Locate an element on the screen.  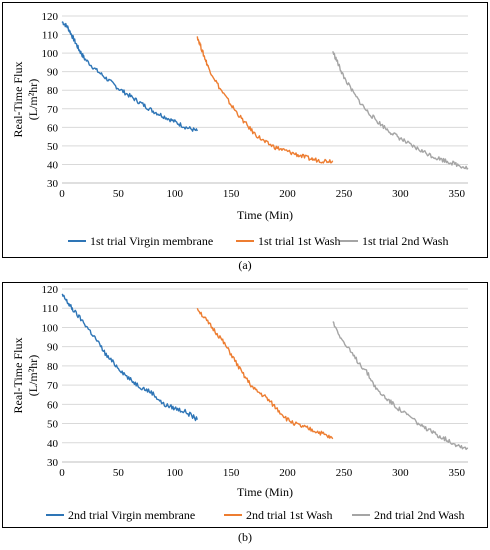
y-tick-label-b: 120 is located at coordinates (50, 290).